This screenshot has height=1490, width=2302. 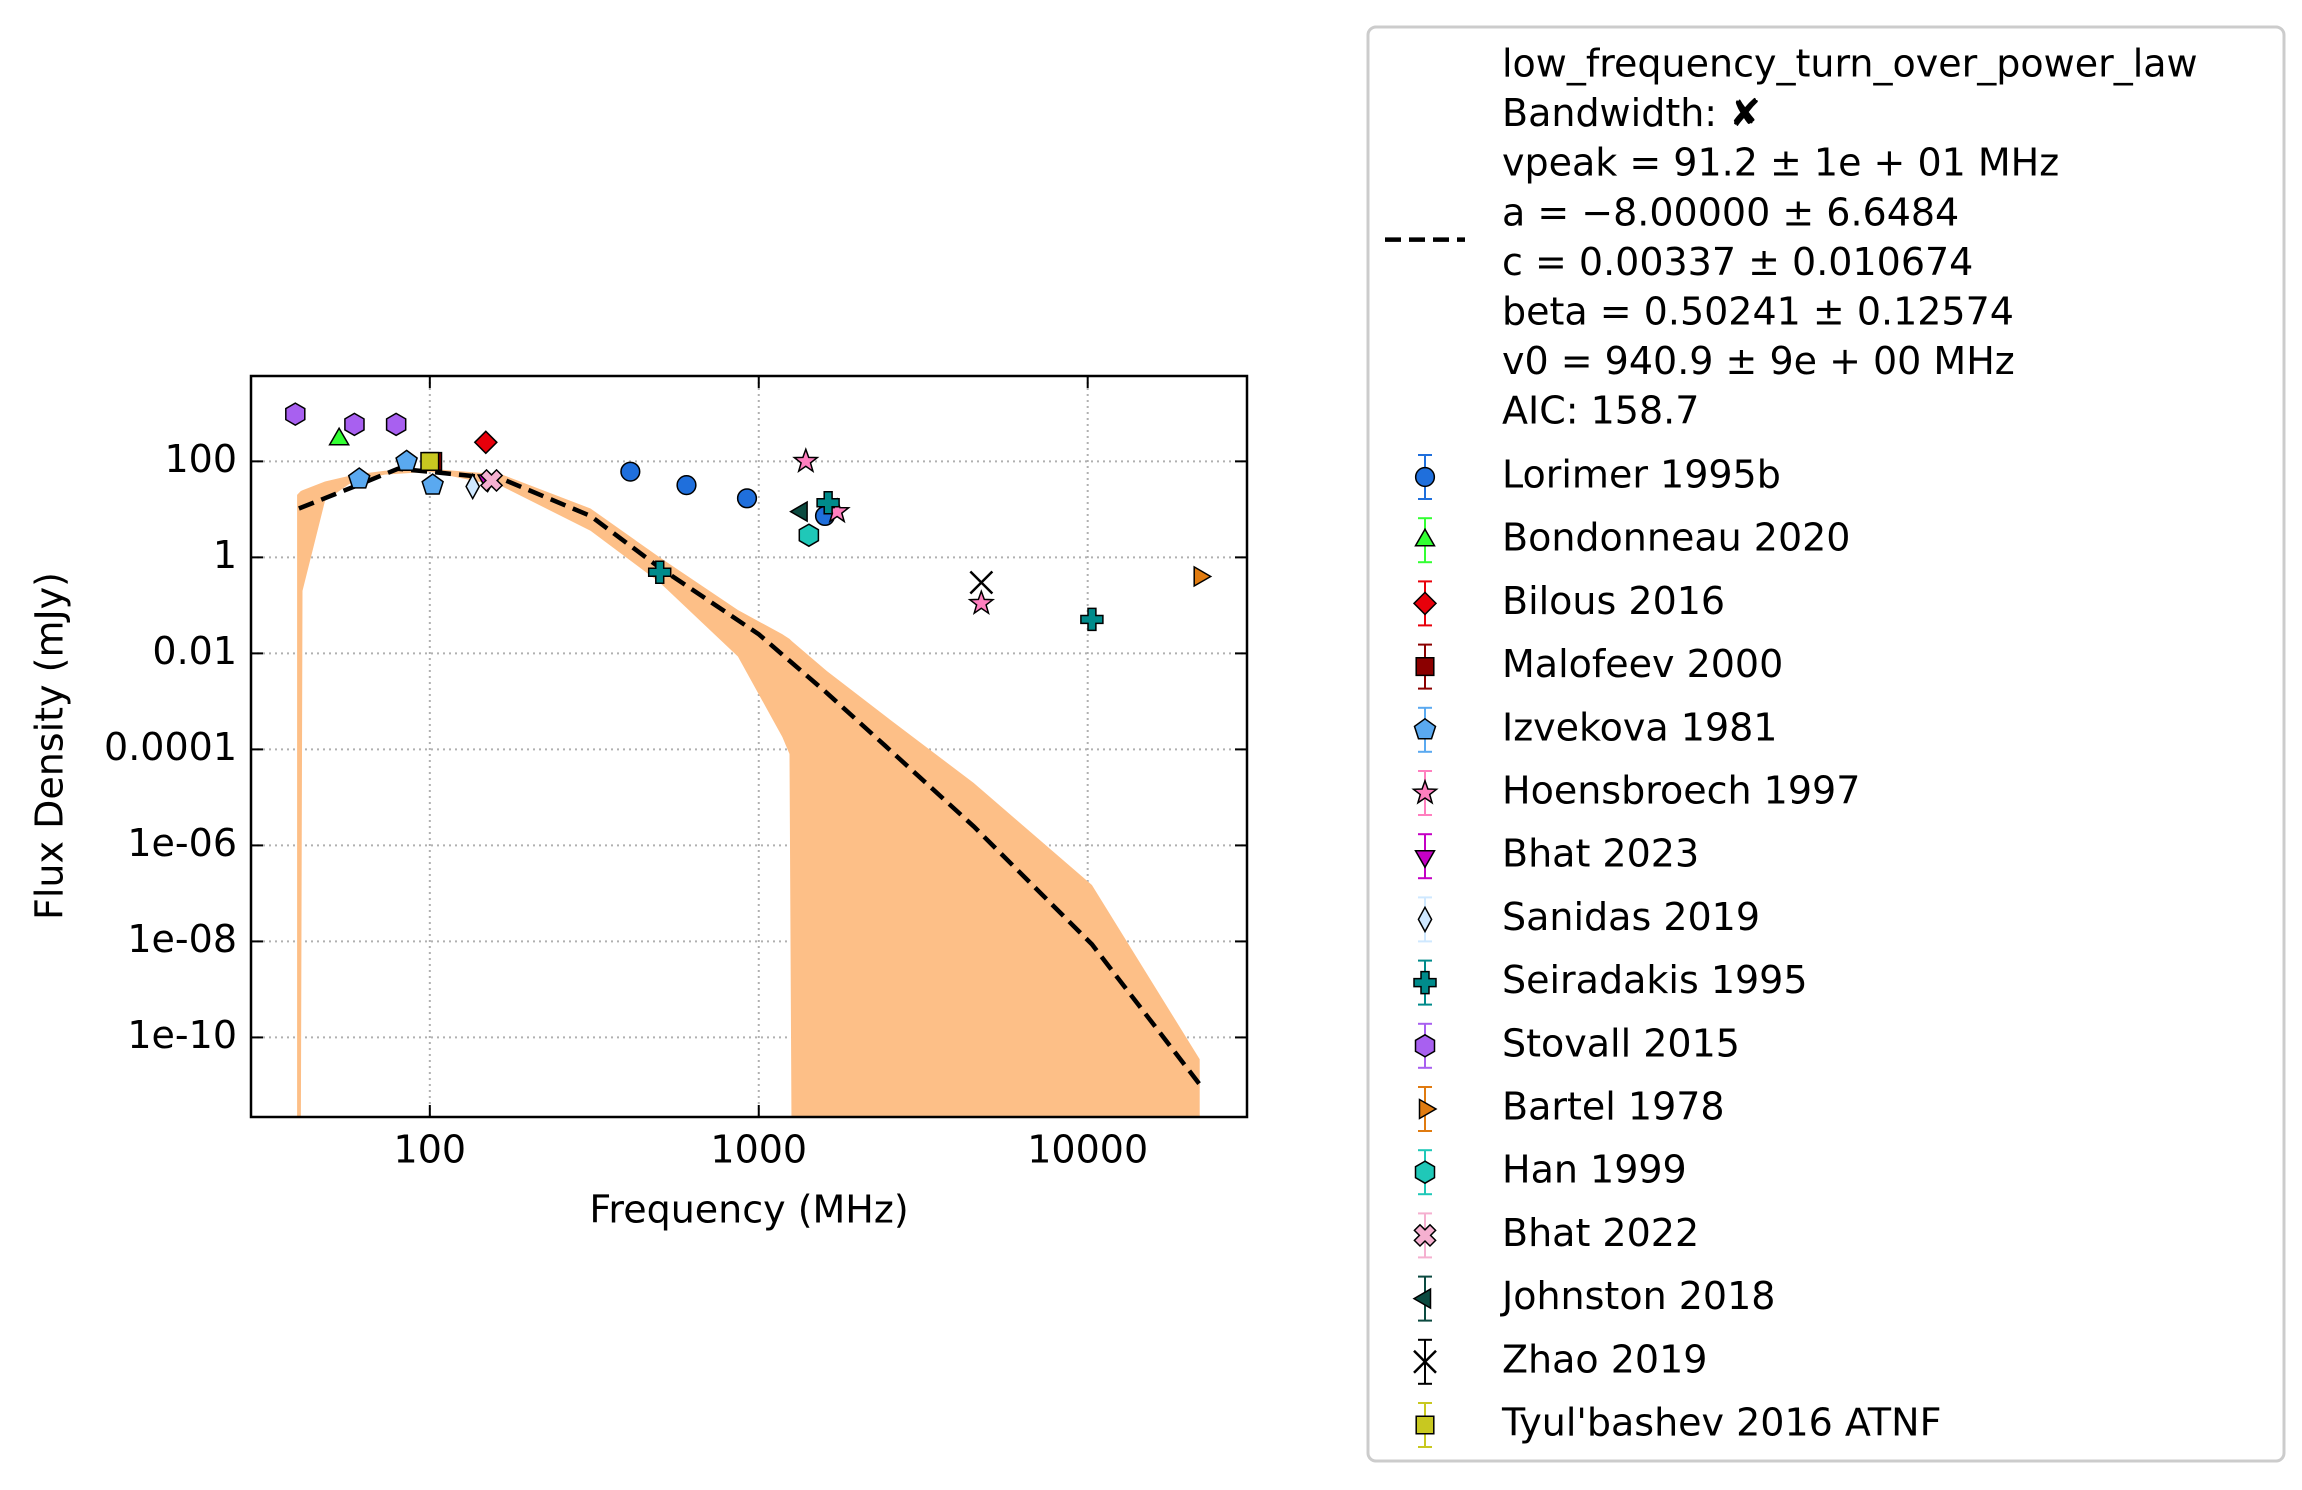 I want to click on x-tick-label: 10000, so click(x=1087, y=1150).